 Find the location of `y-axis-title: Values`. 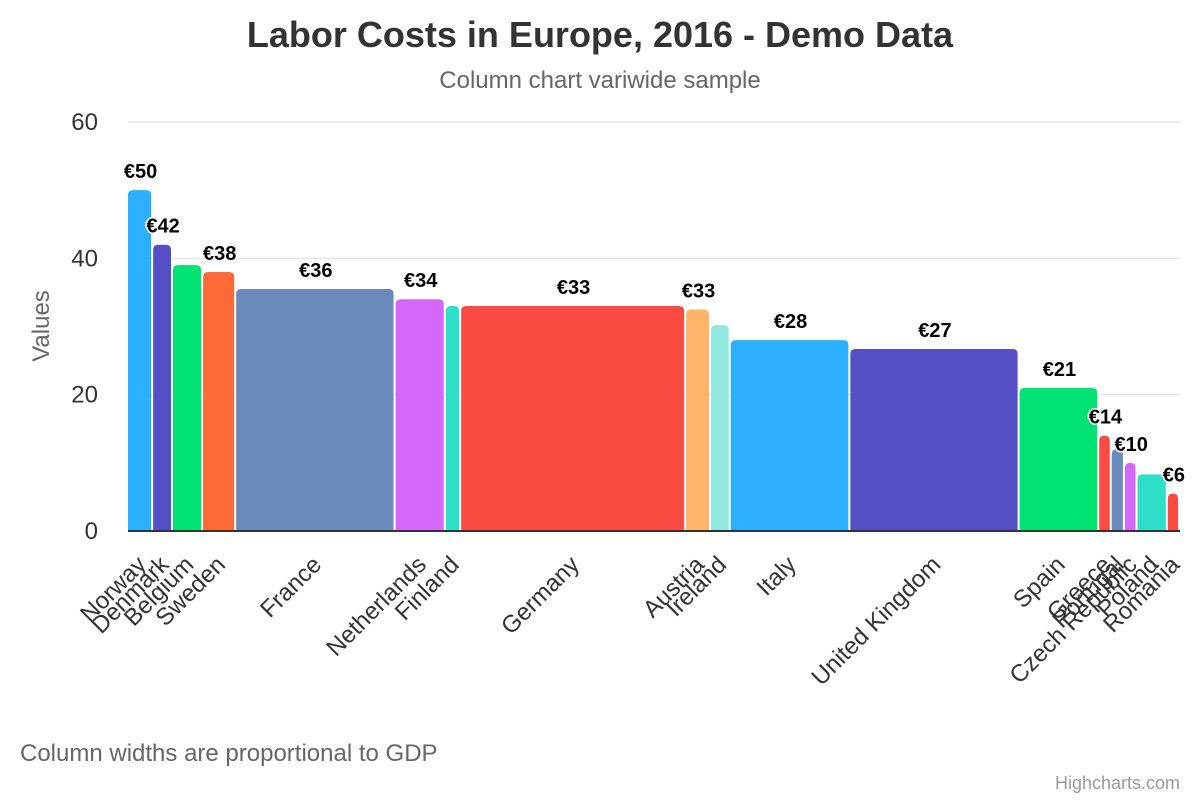

y-axis-title: Values is located at coordinates (41, 326).